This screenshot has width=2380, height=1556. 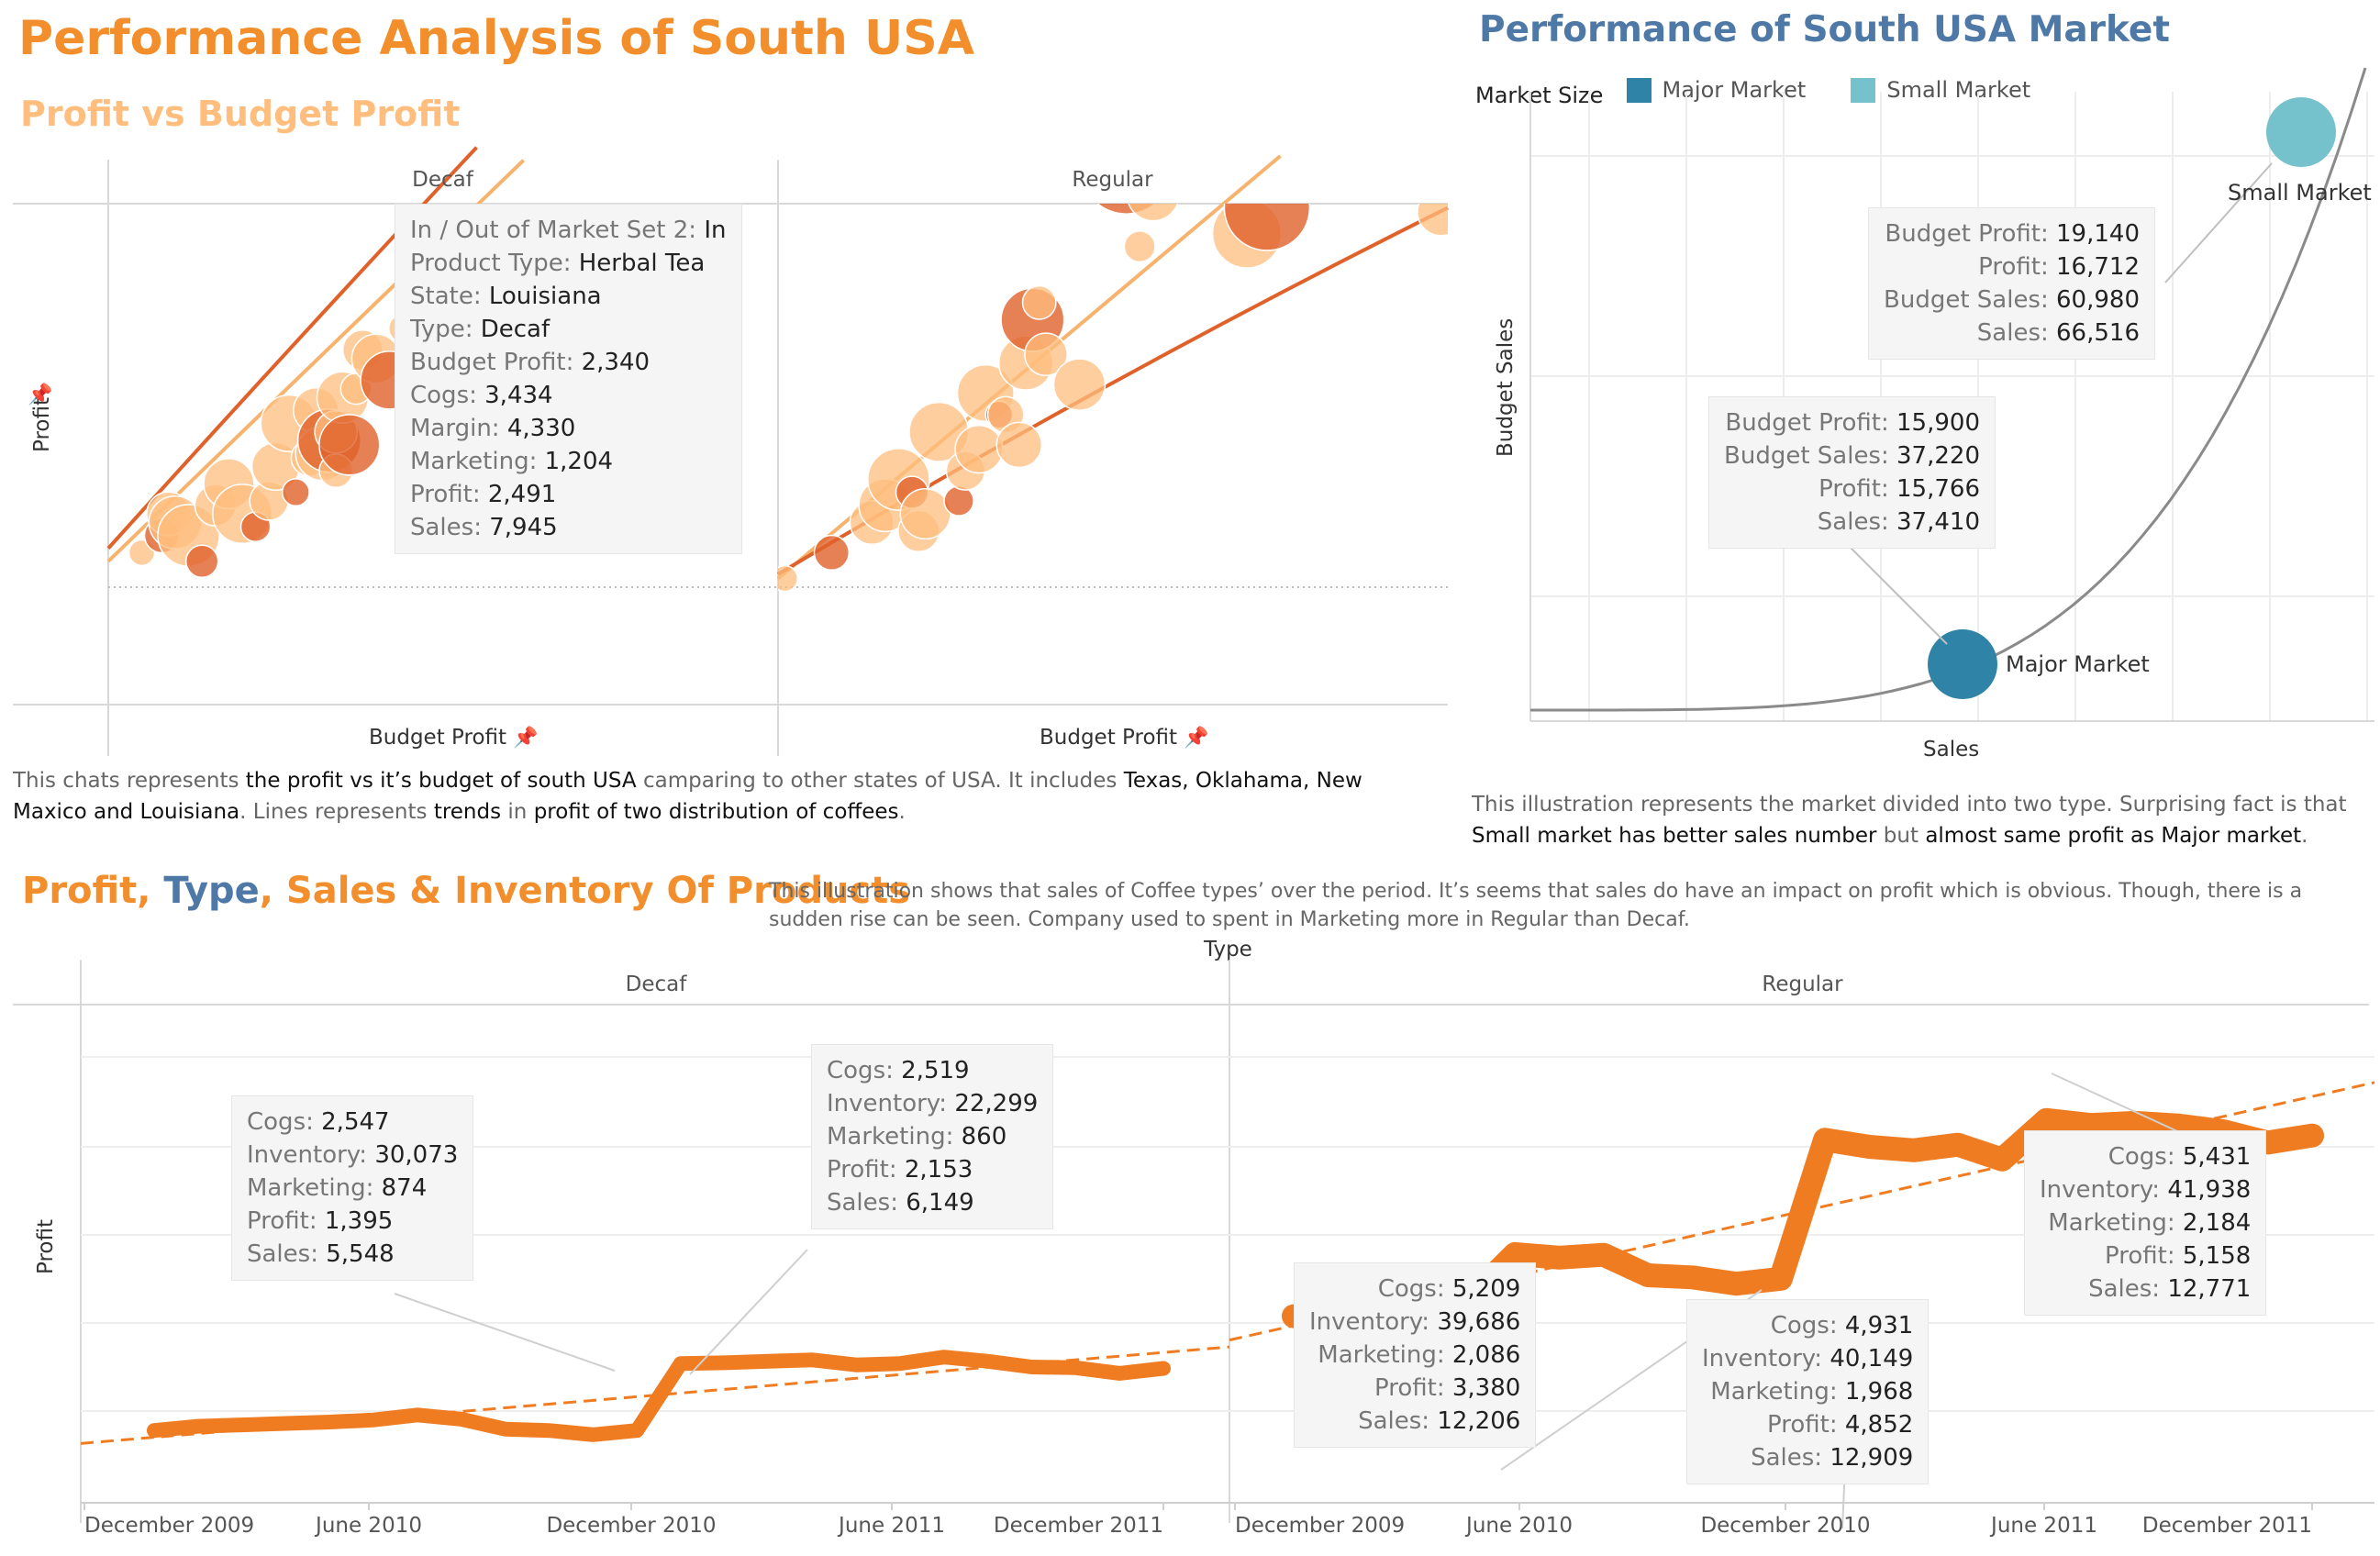 I want to click on tooltip-label: Product Type:, so click(x=491, y=263).